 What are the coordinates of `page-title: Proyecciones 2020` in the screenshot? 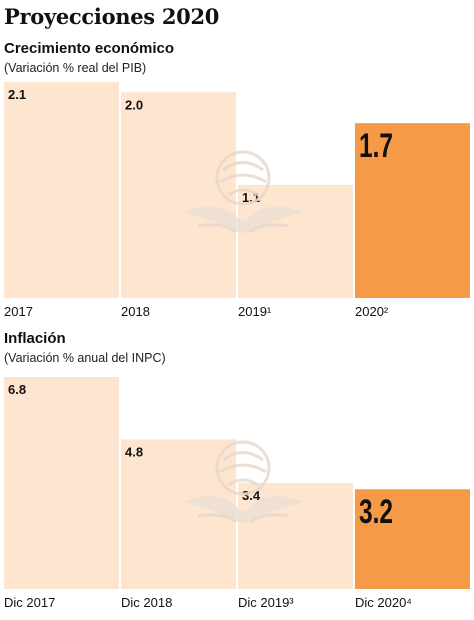 It's located at (112, 16).